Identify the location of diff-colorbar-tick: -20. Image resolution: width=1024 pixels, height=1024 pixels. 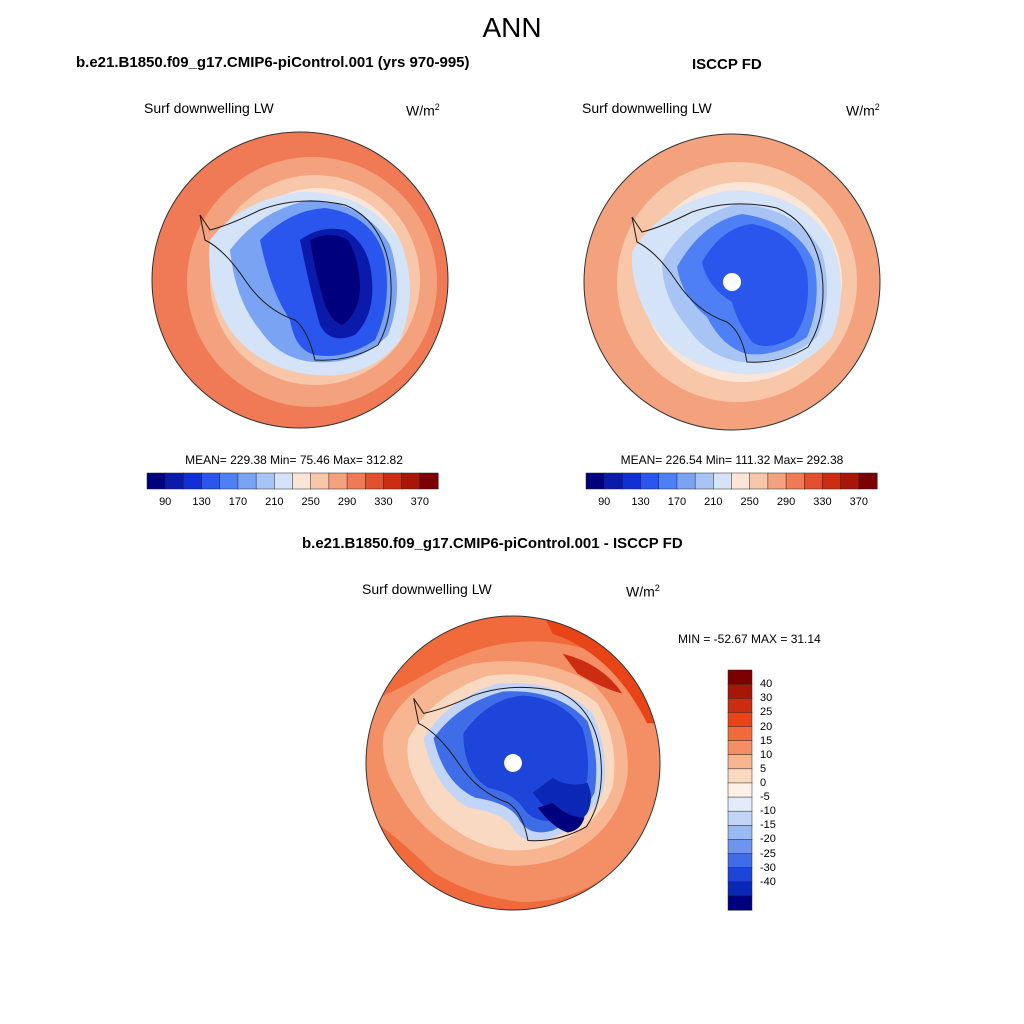
(768, 839).